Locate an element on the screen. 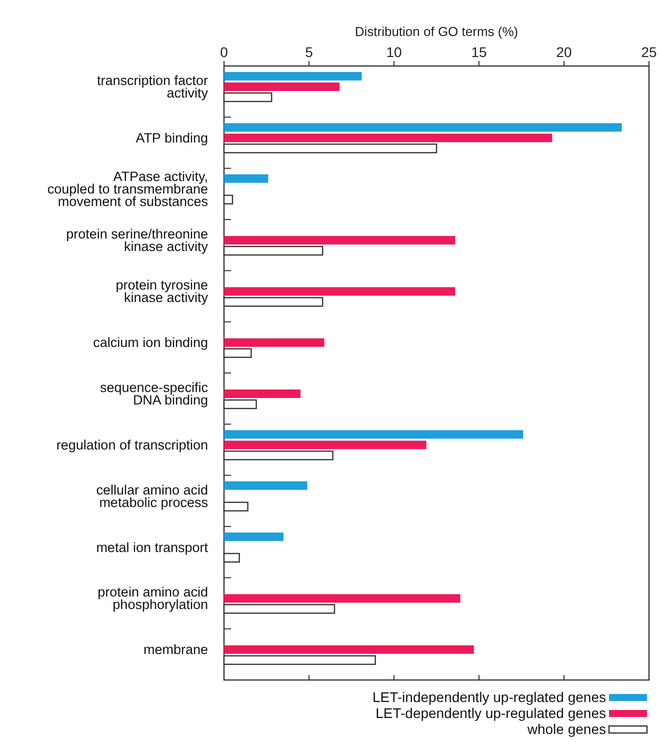 The image size is (659, 751). y-tick-label: membrane is located at coordinates (175, 650).